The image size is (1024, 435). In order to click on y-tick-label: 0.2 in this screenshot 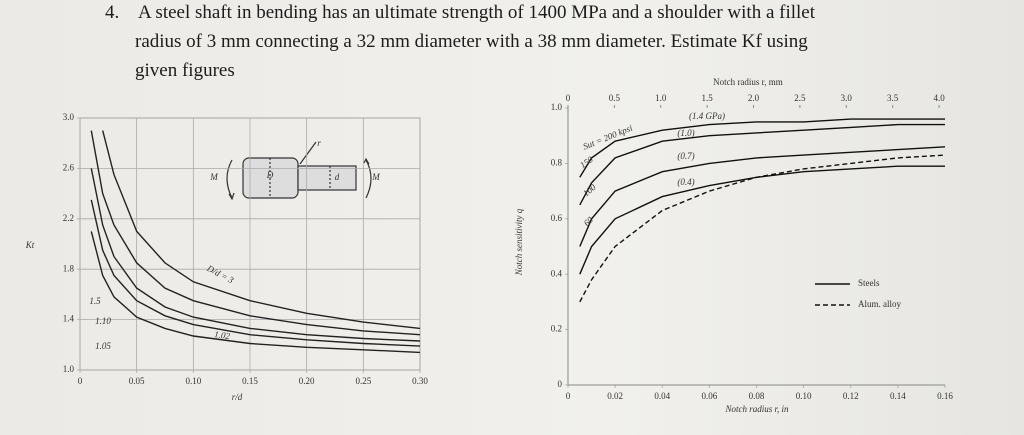, I will do `click(556, 329)`.